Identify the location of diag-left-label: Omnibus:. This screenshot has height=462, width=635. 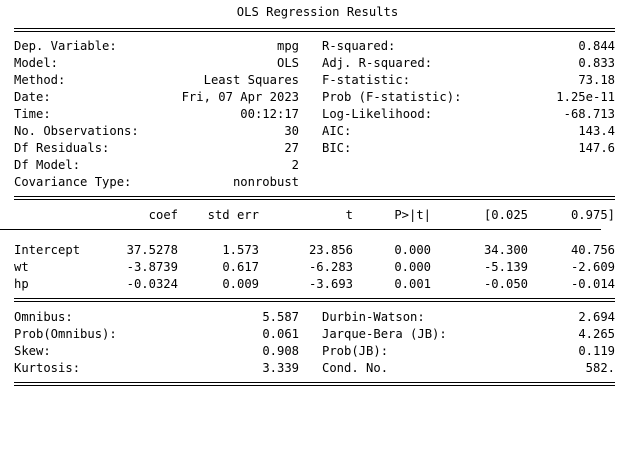
(43, 317).